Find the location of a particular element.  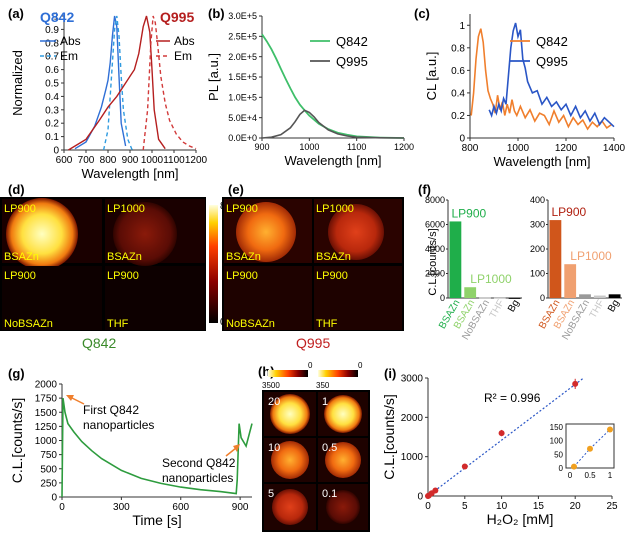

b-xtick-label: 900 is located at coordinates (261, 147).